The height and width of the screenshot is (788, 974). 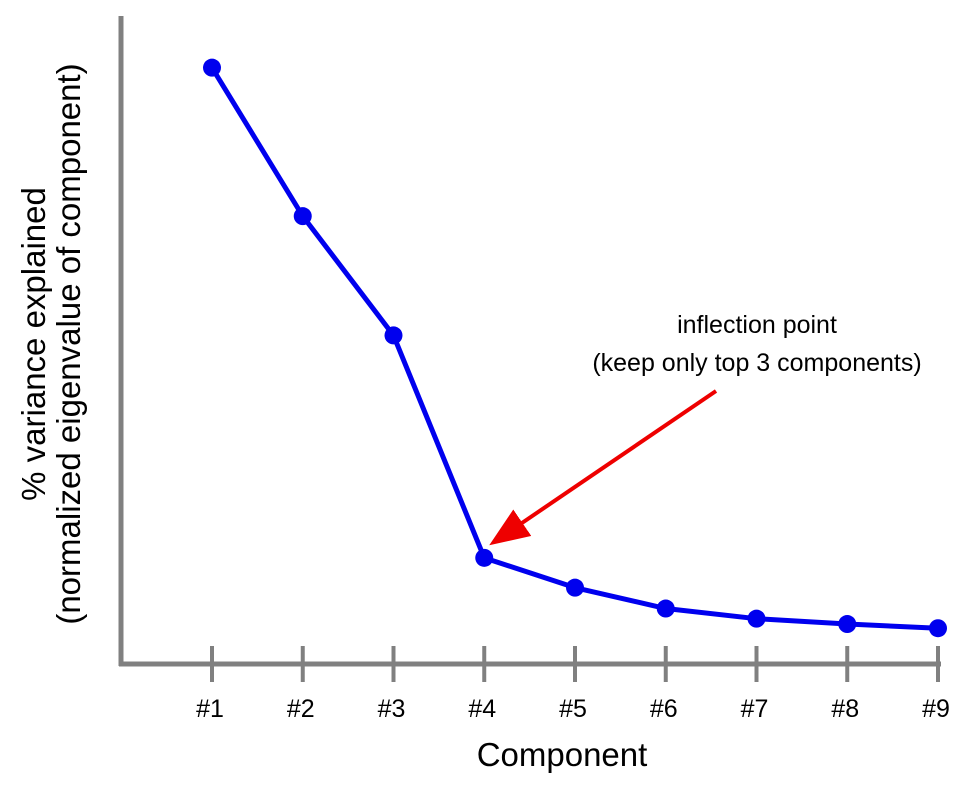 What do you see at coordinates (562, 754) in the screenshot?
I see `x-axis-title: Component` at bounding box center [562, 754].